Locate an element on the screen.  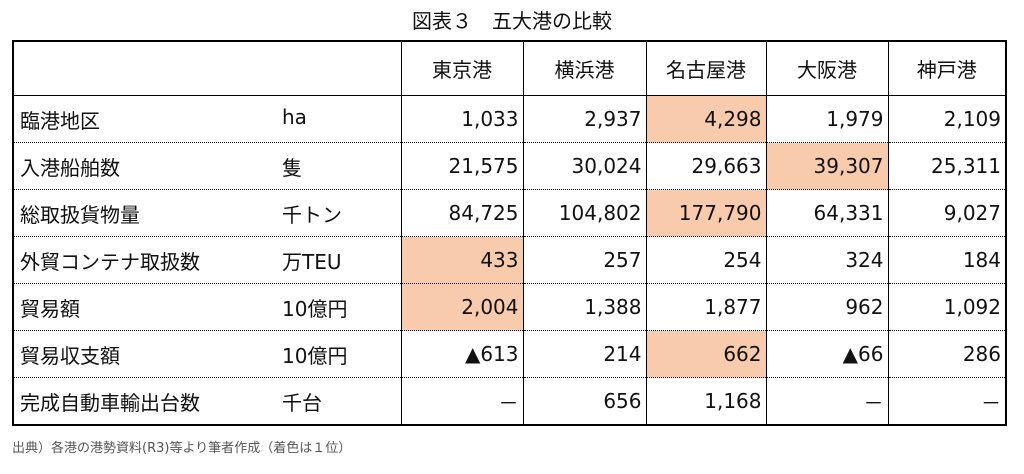
row-label-cell: 万TEU 外貿コンテナ取扱数 is located at coordinates (207, 260).